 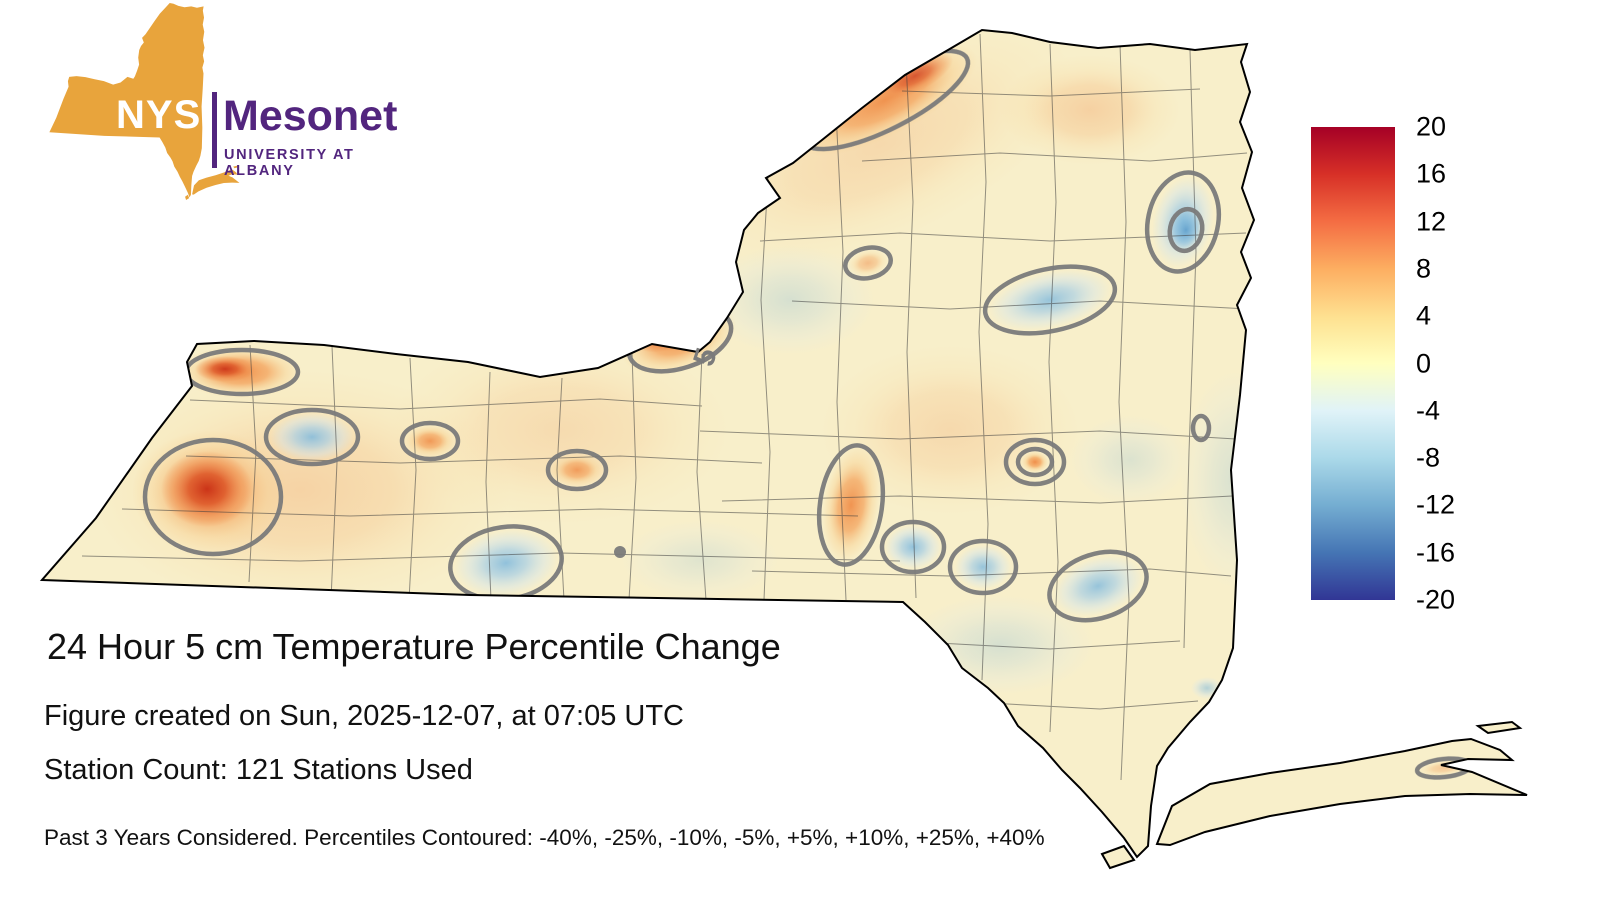 I want to click on colorbar-tick: 12, so click(x=1431, y=221).